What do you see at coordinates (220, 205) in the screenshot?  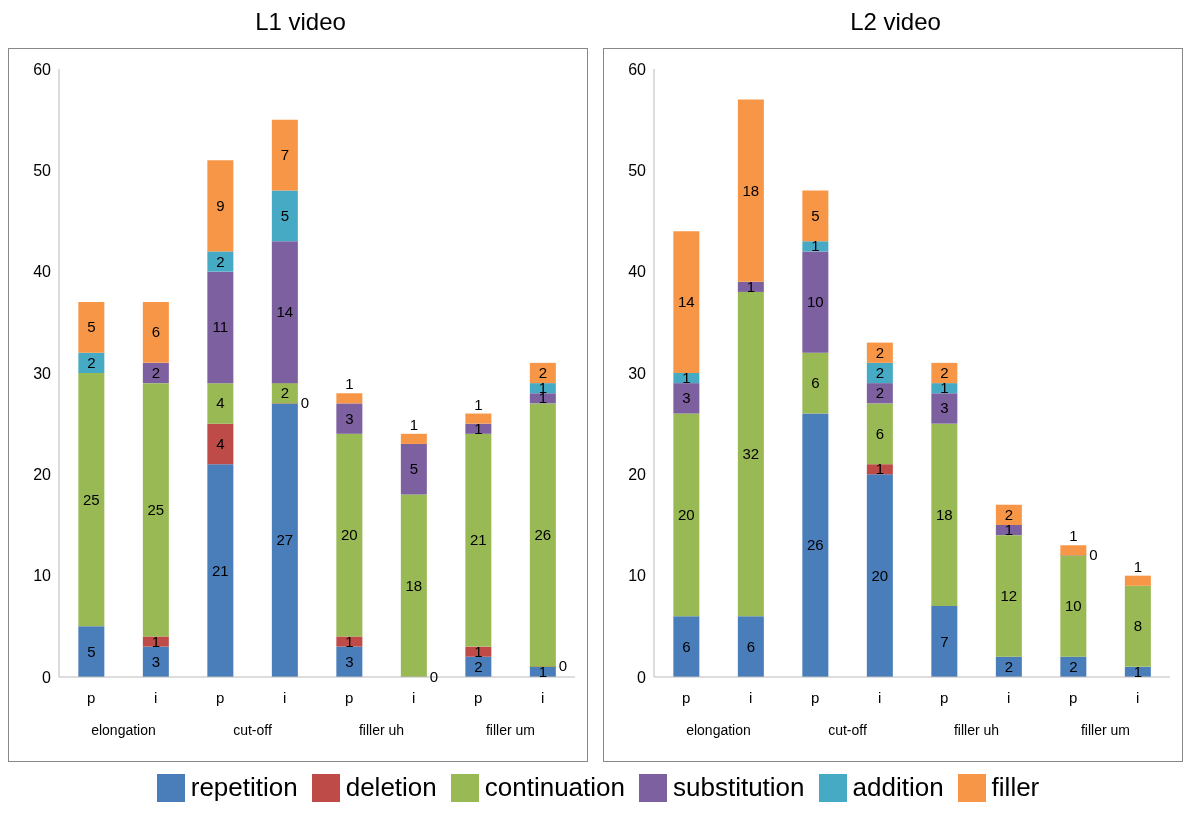 I see `data-label: 9` at bounding box center [220, 205].